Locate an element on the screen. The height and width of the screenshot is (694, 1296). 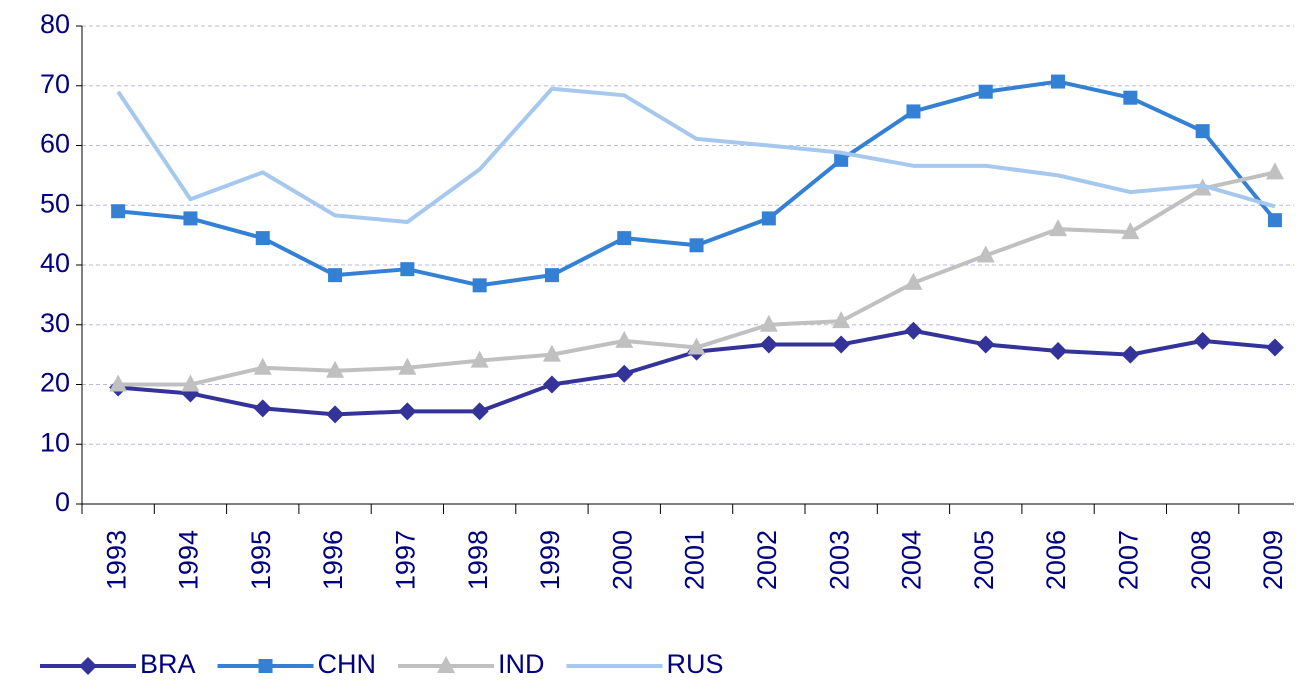
x-tick-label: 2004 is located at coordinates (912, 560).